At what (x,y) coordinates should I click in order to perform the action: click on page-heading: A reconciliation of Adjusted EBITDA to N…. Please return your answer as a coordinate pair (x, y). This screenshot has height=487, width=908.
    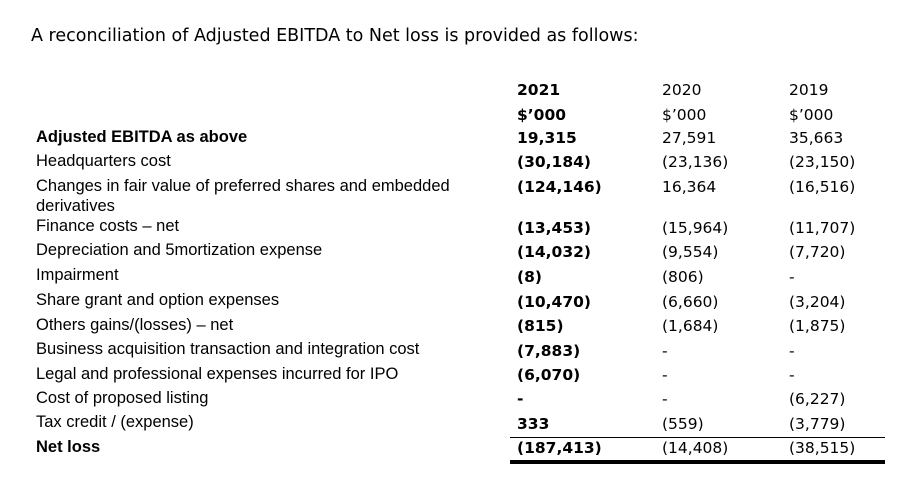
    Looking at the image, I should click on (335, 36).